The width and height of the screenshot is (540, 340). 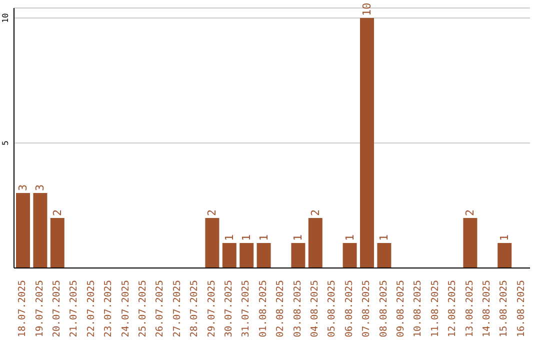 What do you see at coordinates (521, 309) in the screenshot?
I see `x-tick-label: 16.08.2025` at bounding box center [521, 309].